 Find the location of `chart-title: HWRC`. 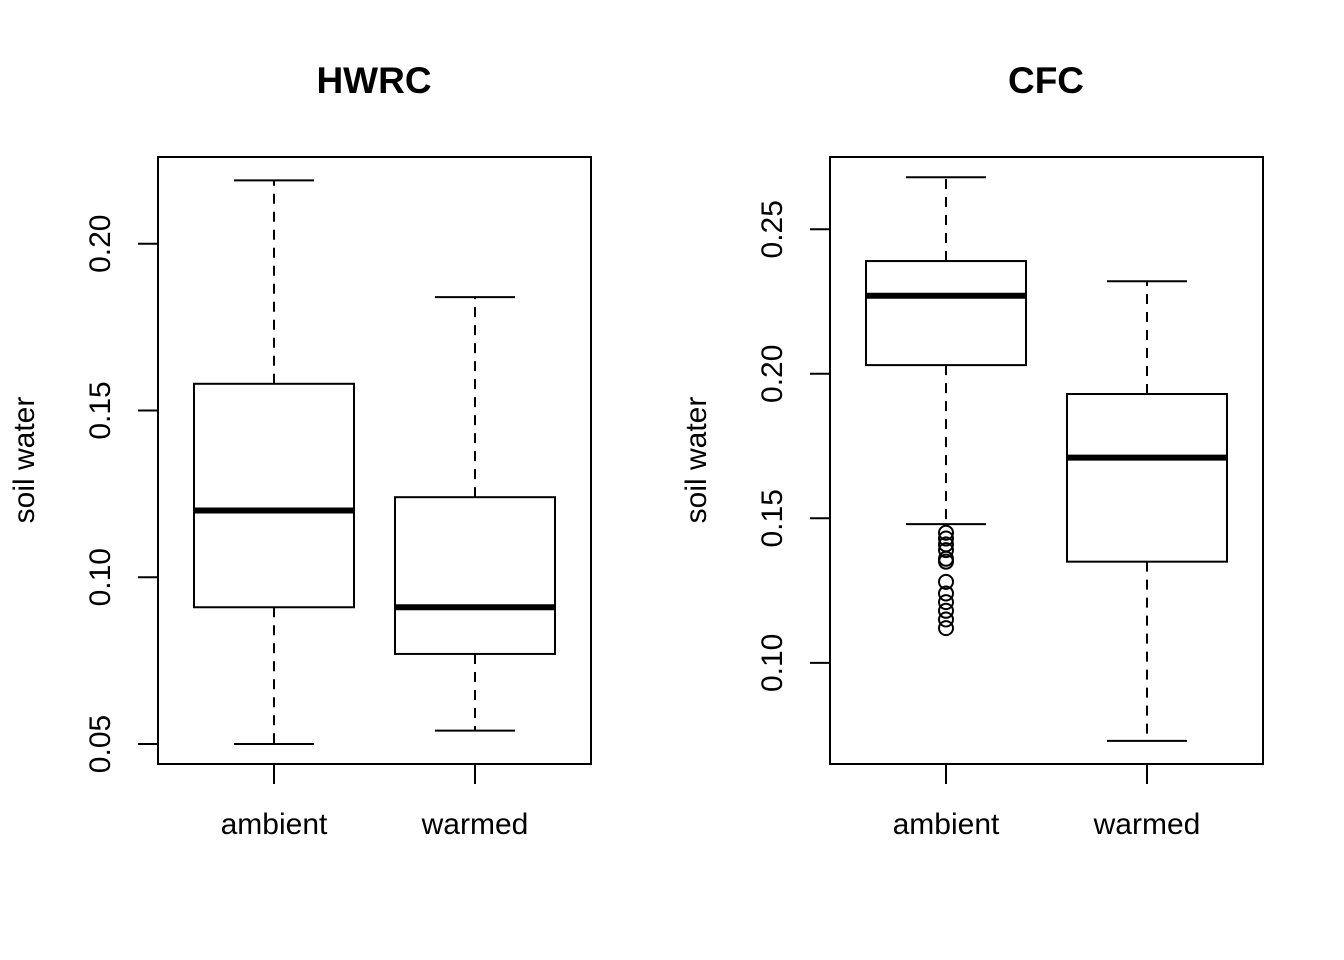

chart-title: HWRC is located at coordinates (373, 80).